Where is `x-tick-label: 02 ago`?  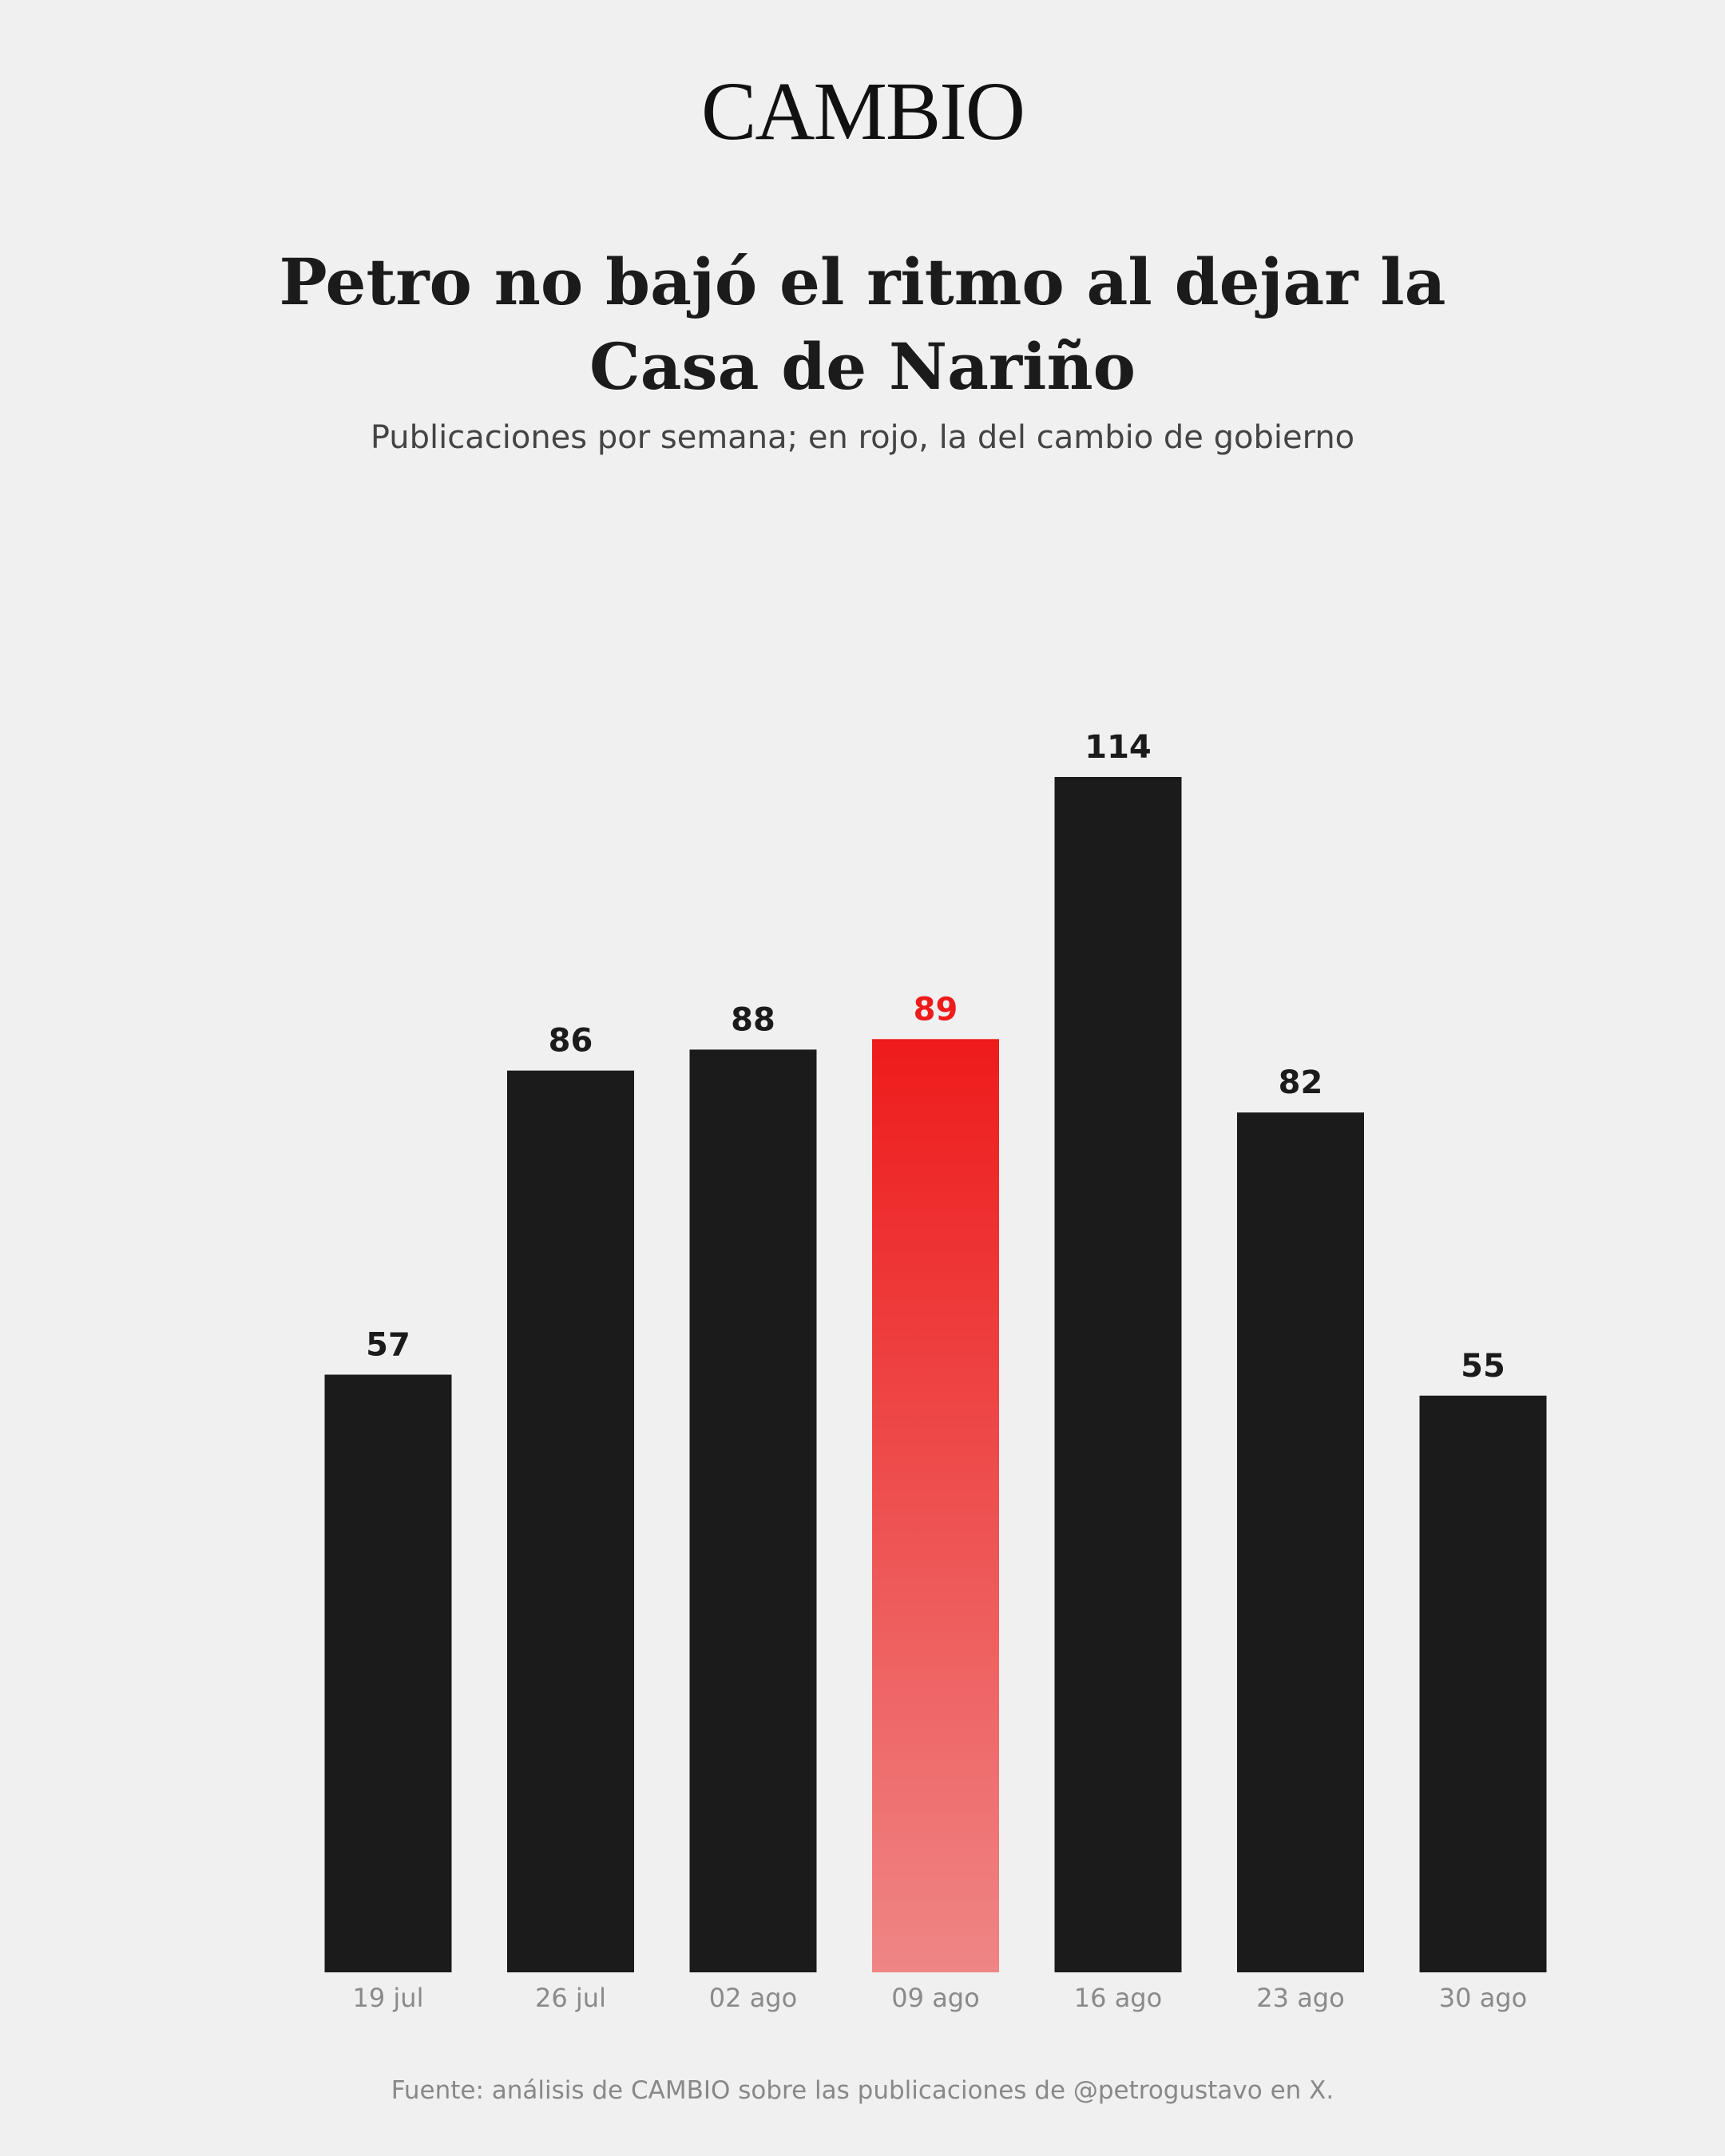
x-tick-label: 02 ago is located at coordinates (753, 1998).